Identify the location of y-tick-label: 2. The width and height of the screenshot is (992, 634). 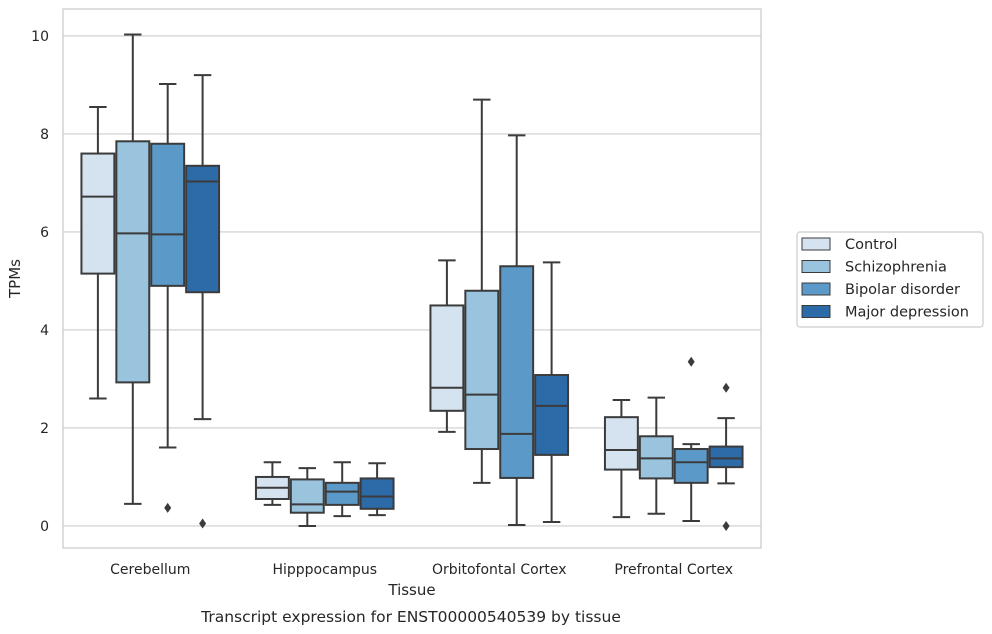
(44, 429).